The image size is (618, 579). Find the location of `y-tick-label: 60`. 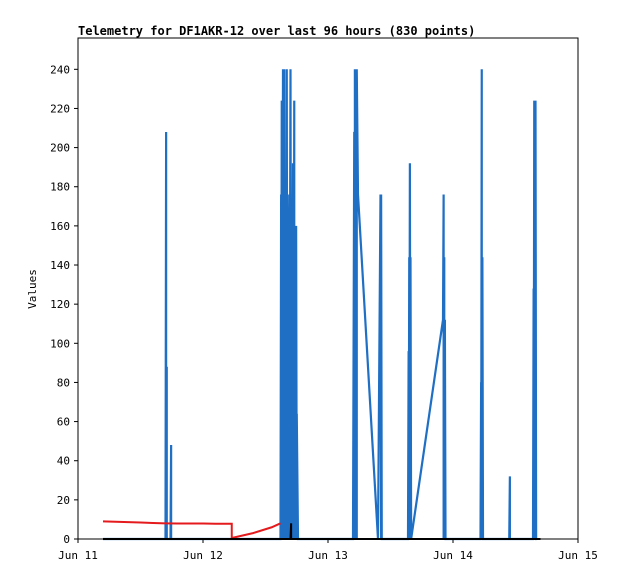

y-tick-label: 60 is located at coordinates (63, 422).